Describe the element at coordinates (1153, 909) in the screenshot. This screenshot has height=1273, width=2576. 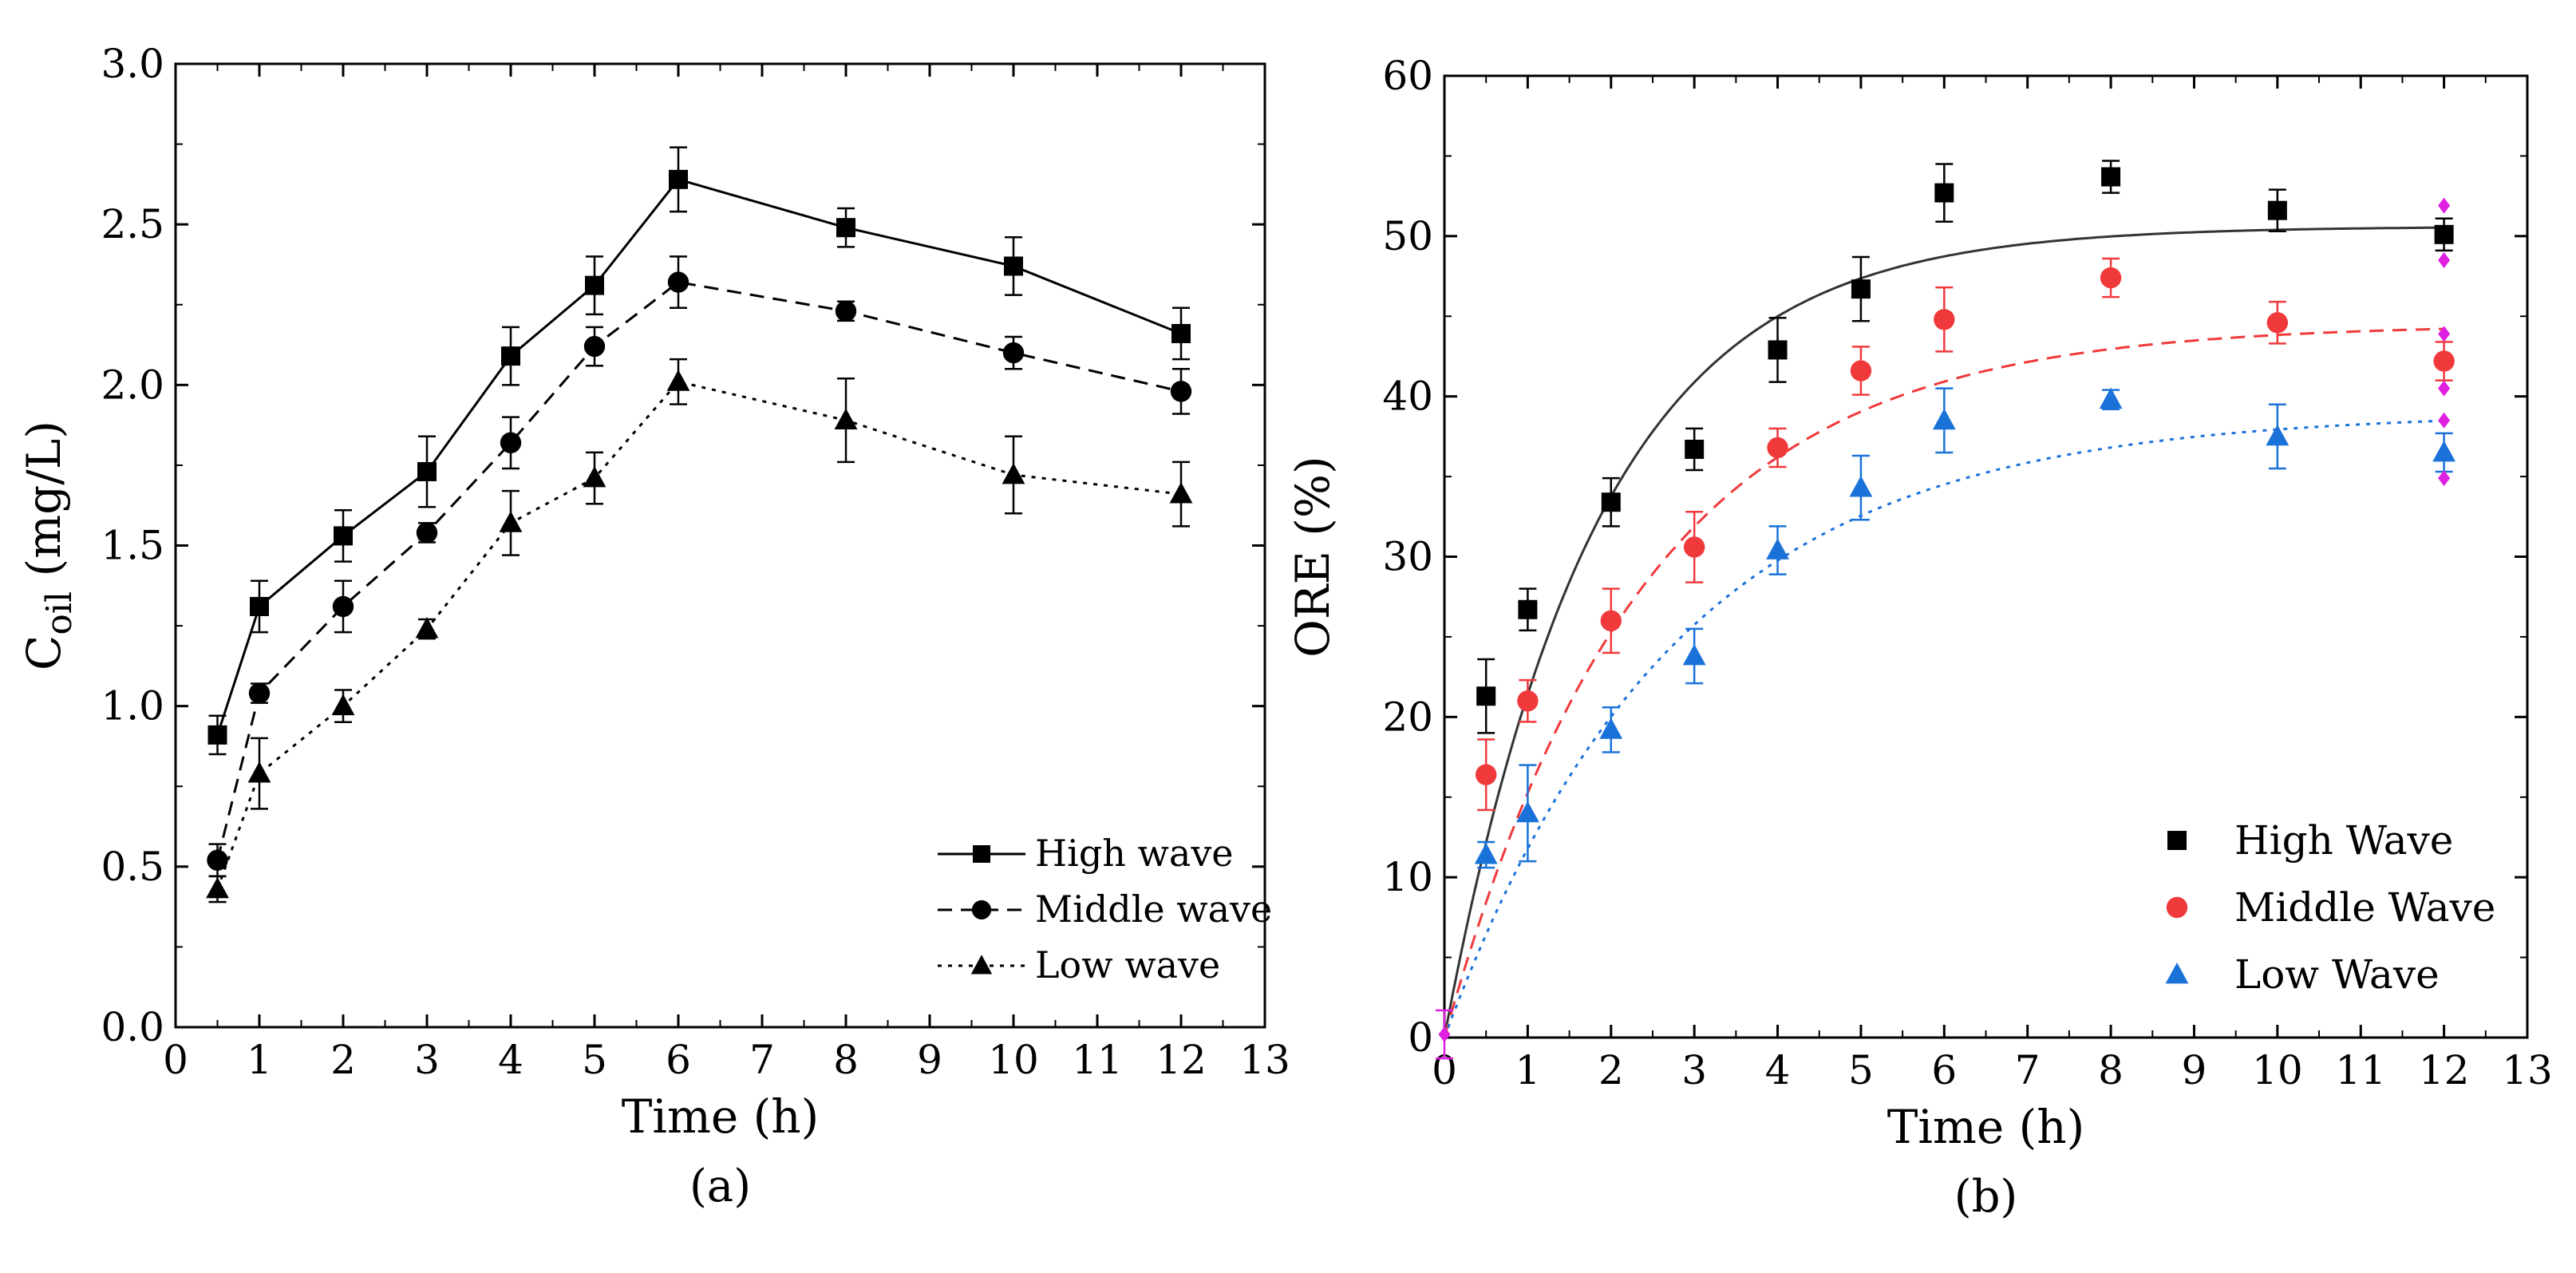
I see `legend-label: Middle wave` at that location.